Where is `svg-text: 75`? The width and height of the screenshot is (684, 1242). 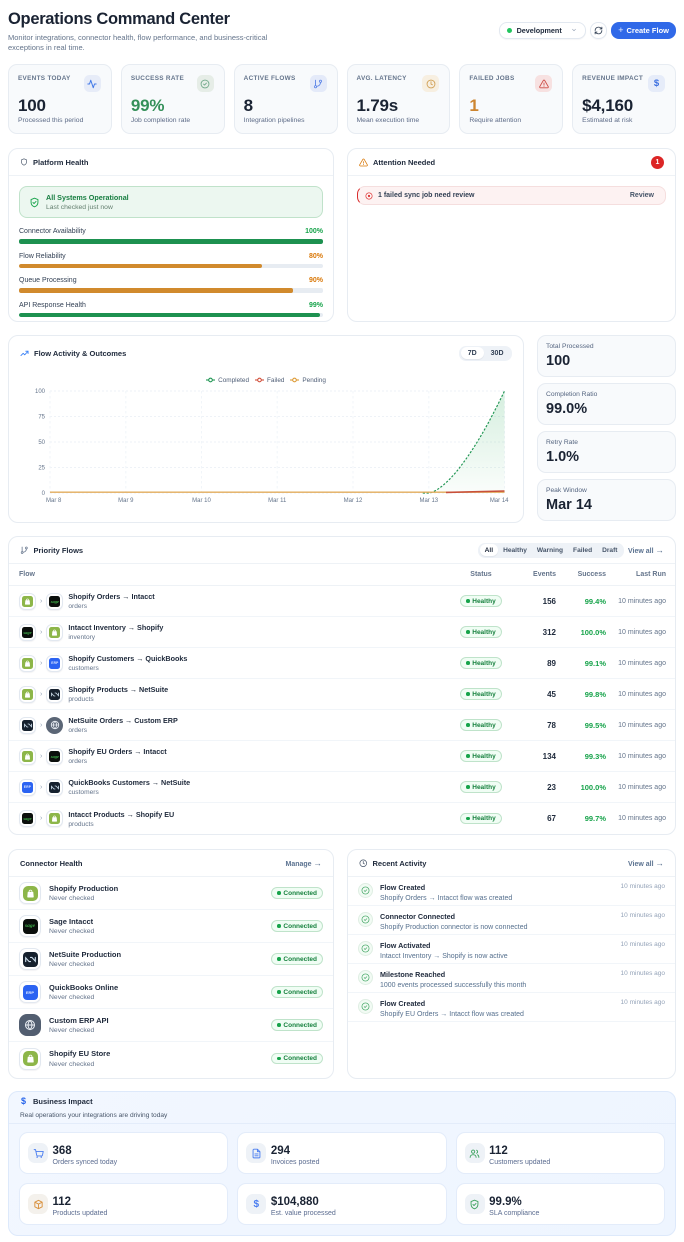 svg-text: 75 is located at coordinates (41, 418).